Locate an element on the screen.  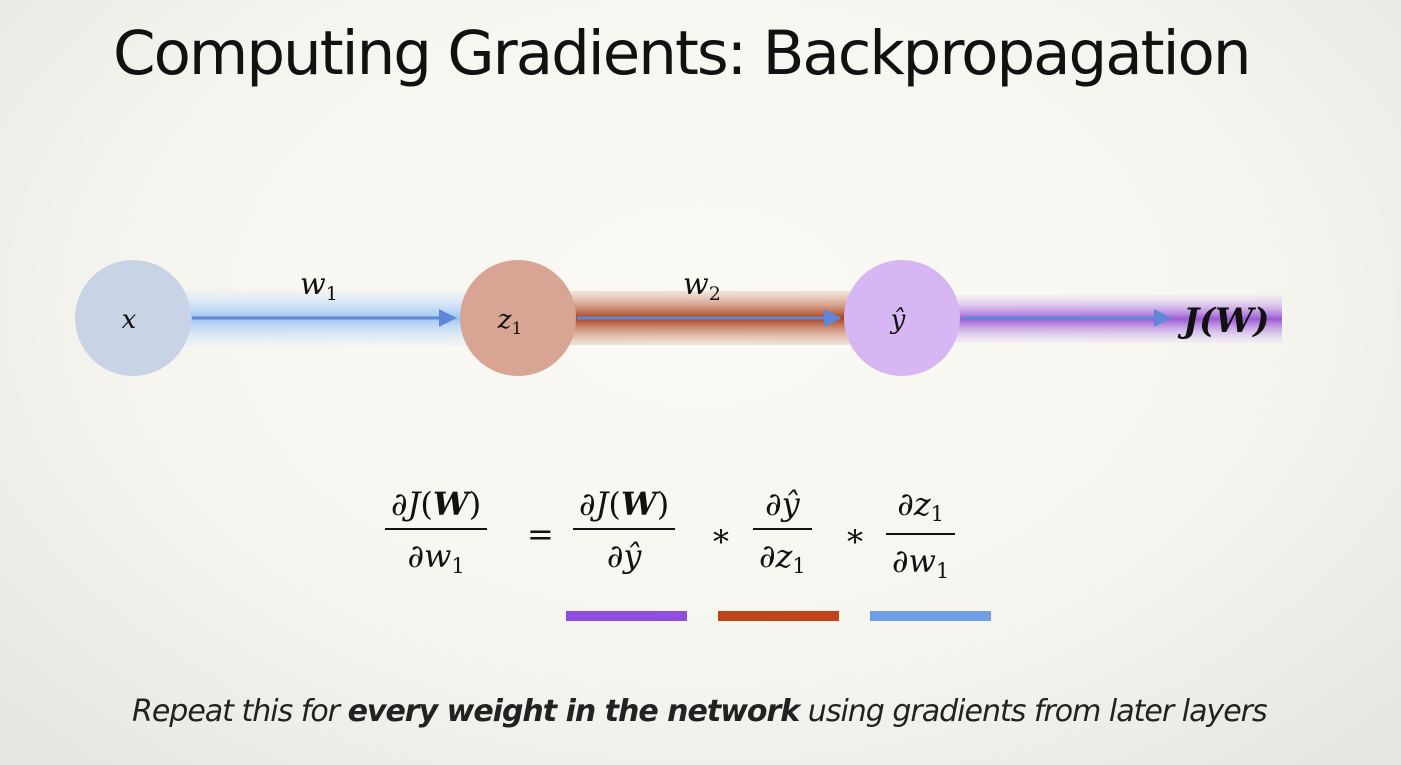
term3-fraction: ∂z1 ∂w1 is located at coordinates (921, 533).